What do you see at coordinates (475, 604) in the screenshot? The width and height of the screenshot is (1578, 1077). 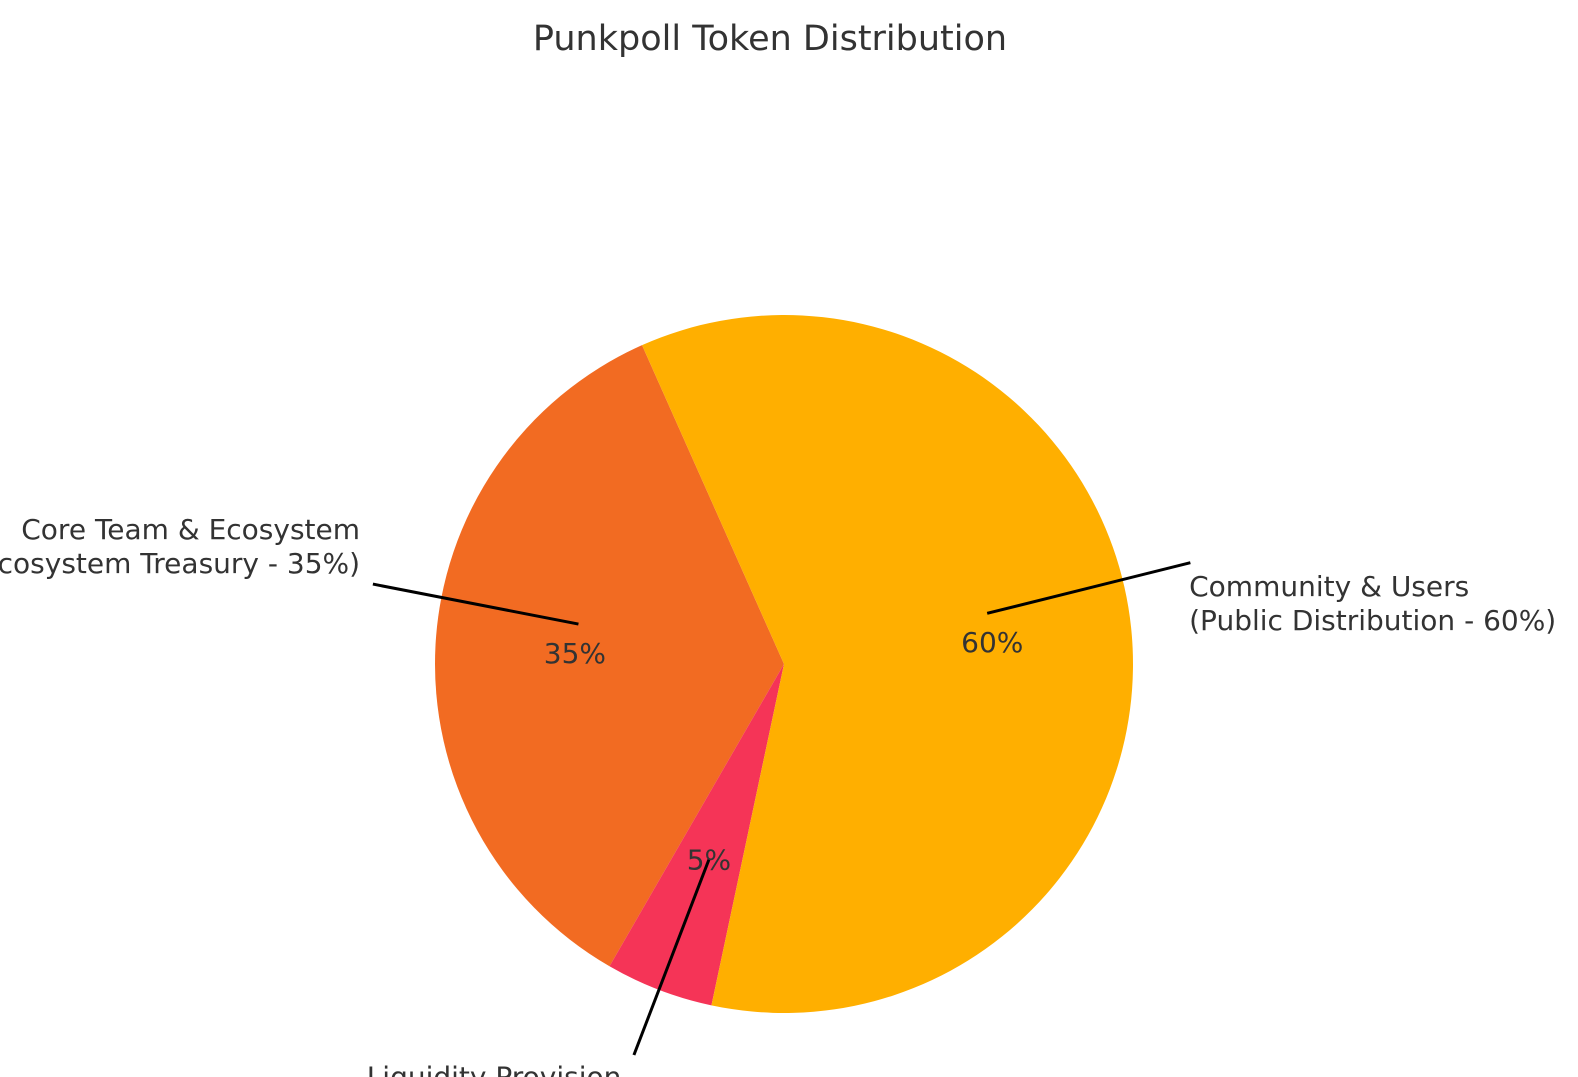 I see `leader-line-core-team` at bounding box center [475, 604].